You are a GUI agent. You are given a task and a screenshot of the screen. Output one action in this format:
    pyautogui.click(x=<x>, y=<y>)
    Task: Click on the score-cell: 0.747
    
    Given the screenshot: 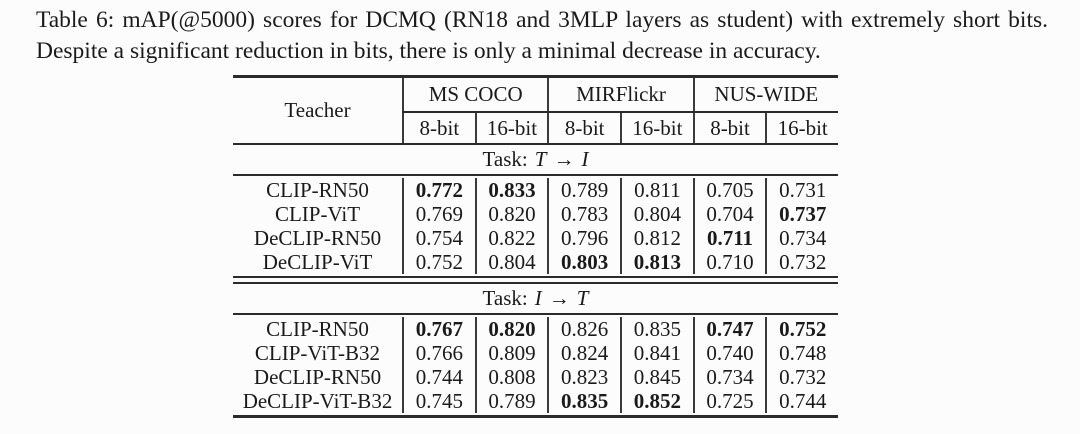 What is the action you would take?
    pyautogui.click(x=729, y=329)
    